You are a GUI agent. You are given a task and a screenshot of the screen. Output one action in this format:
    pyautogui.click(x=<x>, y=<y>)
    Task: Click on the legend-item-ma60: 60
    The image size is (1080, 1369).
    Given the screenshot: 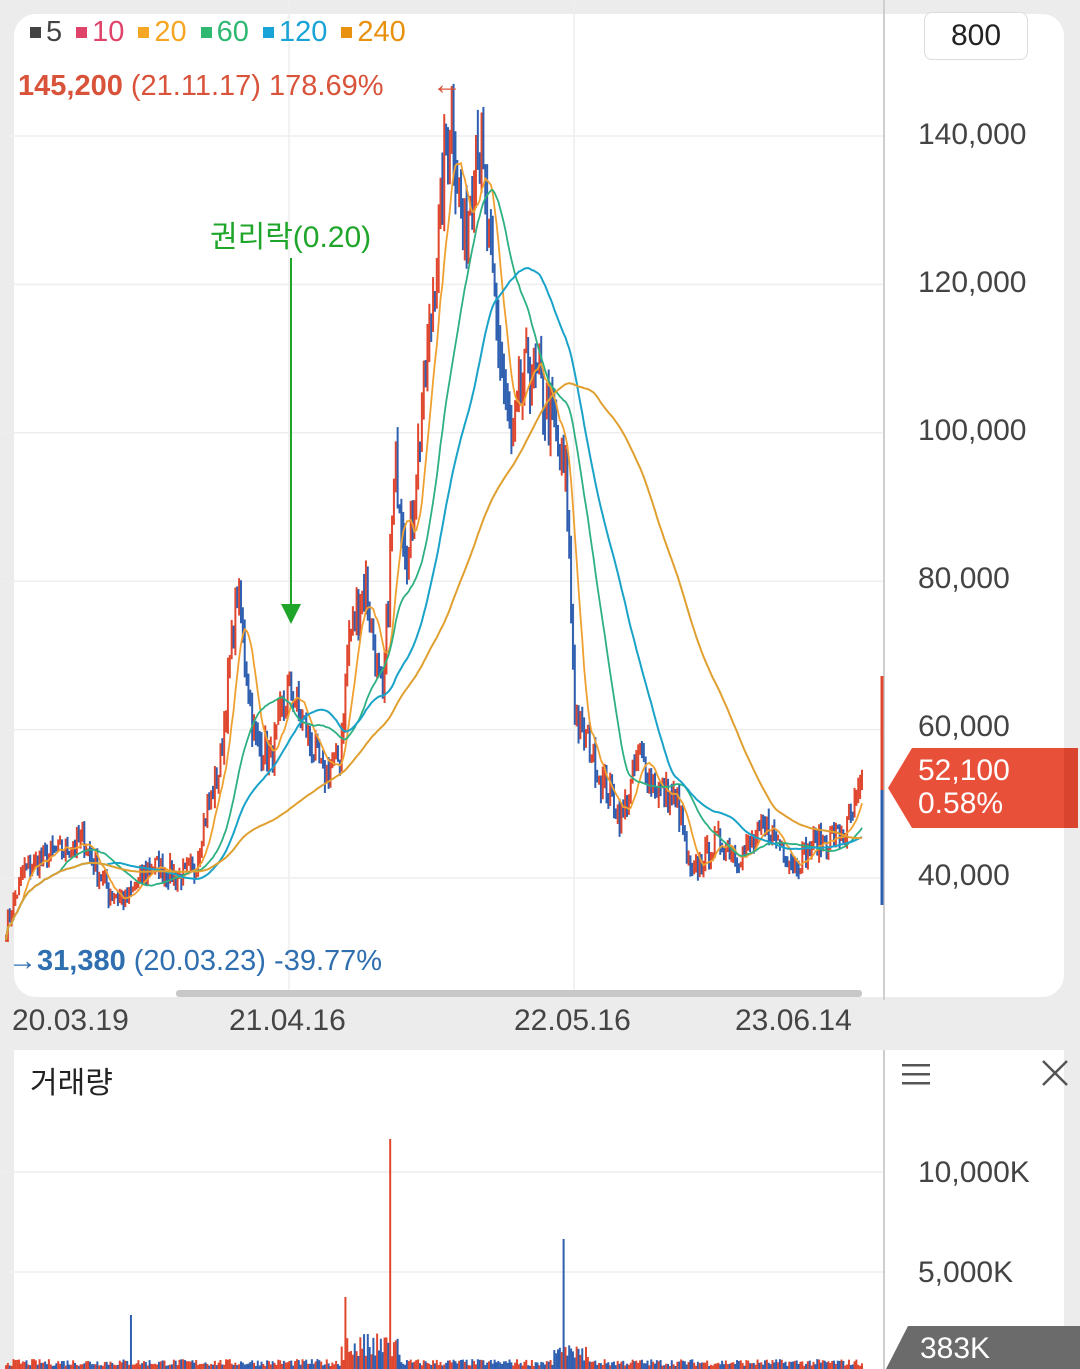 What is the action you would take?
    pyautogui.click(x=224, y=32)
    